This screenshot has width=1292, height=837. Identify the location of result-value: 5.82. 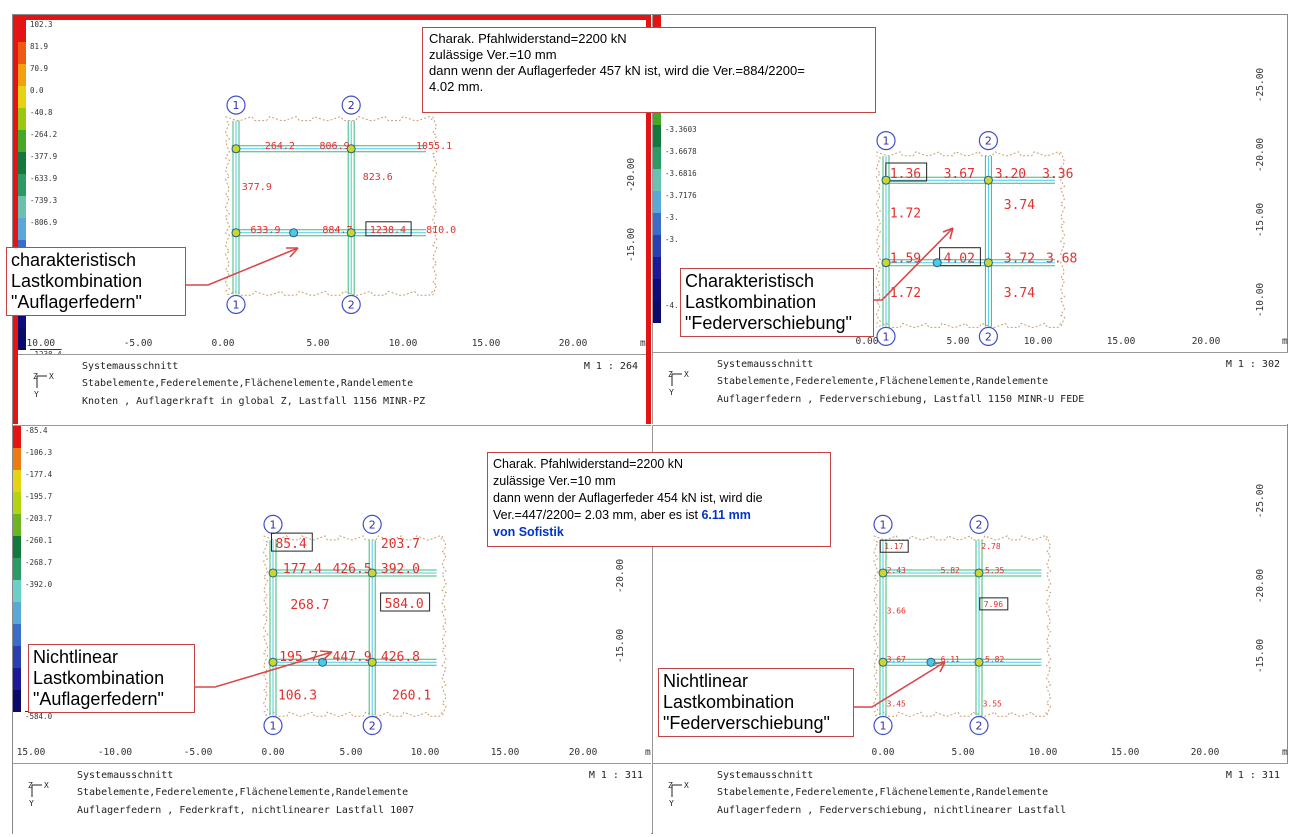
(994, 659).